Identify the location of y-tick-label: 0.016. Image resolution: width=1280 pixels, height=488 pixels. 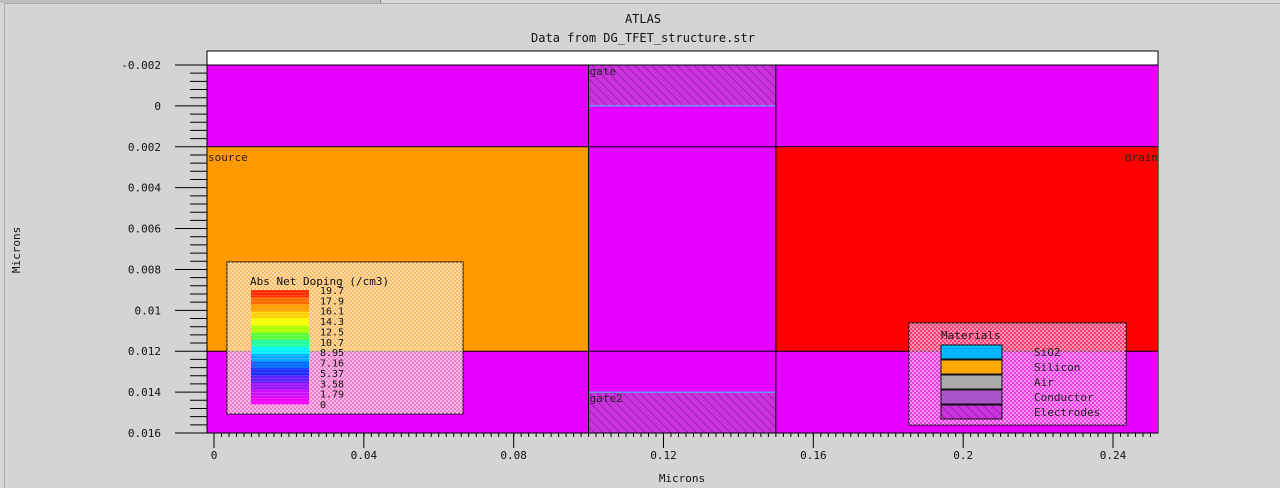
(144, 433).